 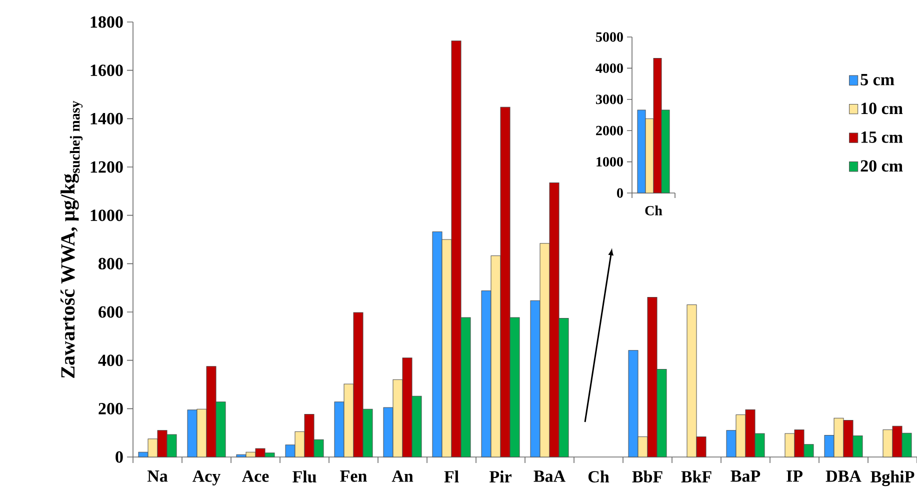 What do you see at coordinates (609, 68) in the screenshot?
I see `y-tick-label: 4000` at bounding box center [609, 68].